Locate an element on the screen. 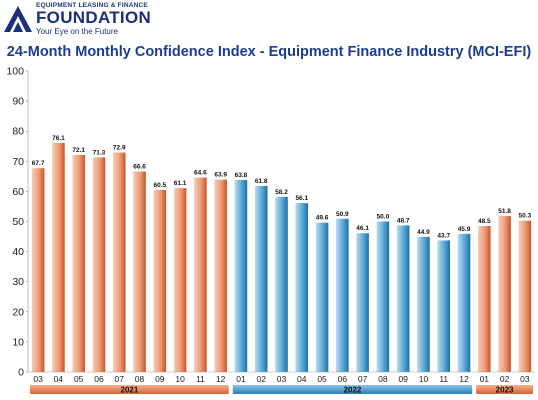 This screenshot has width=538, height=400. y-tick-label: 60 is located at coordinates (18, 192).